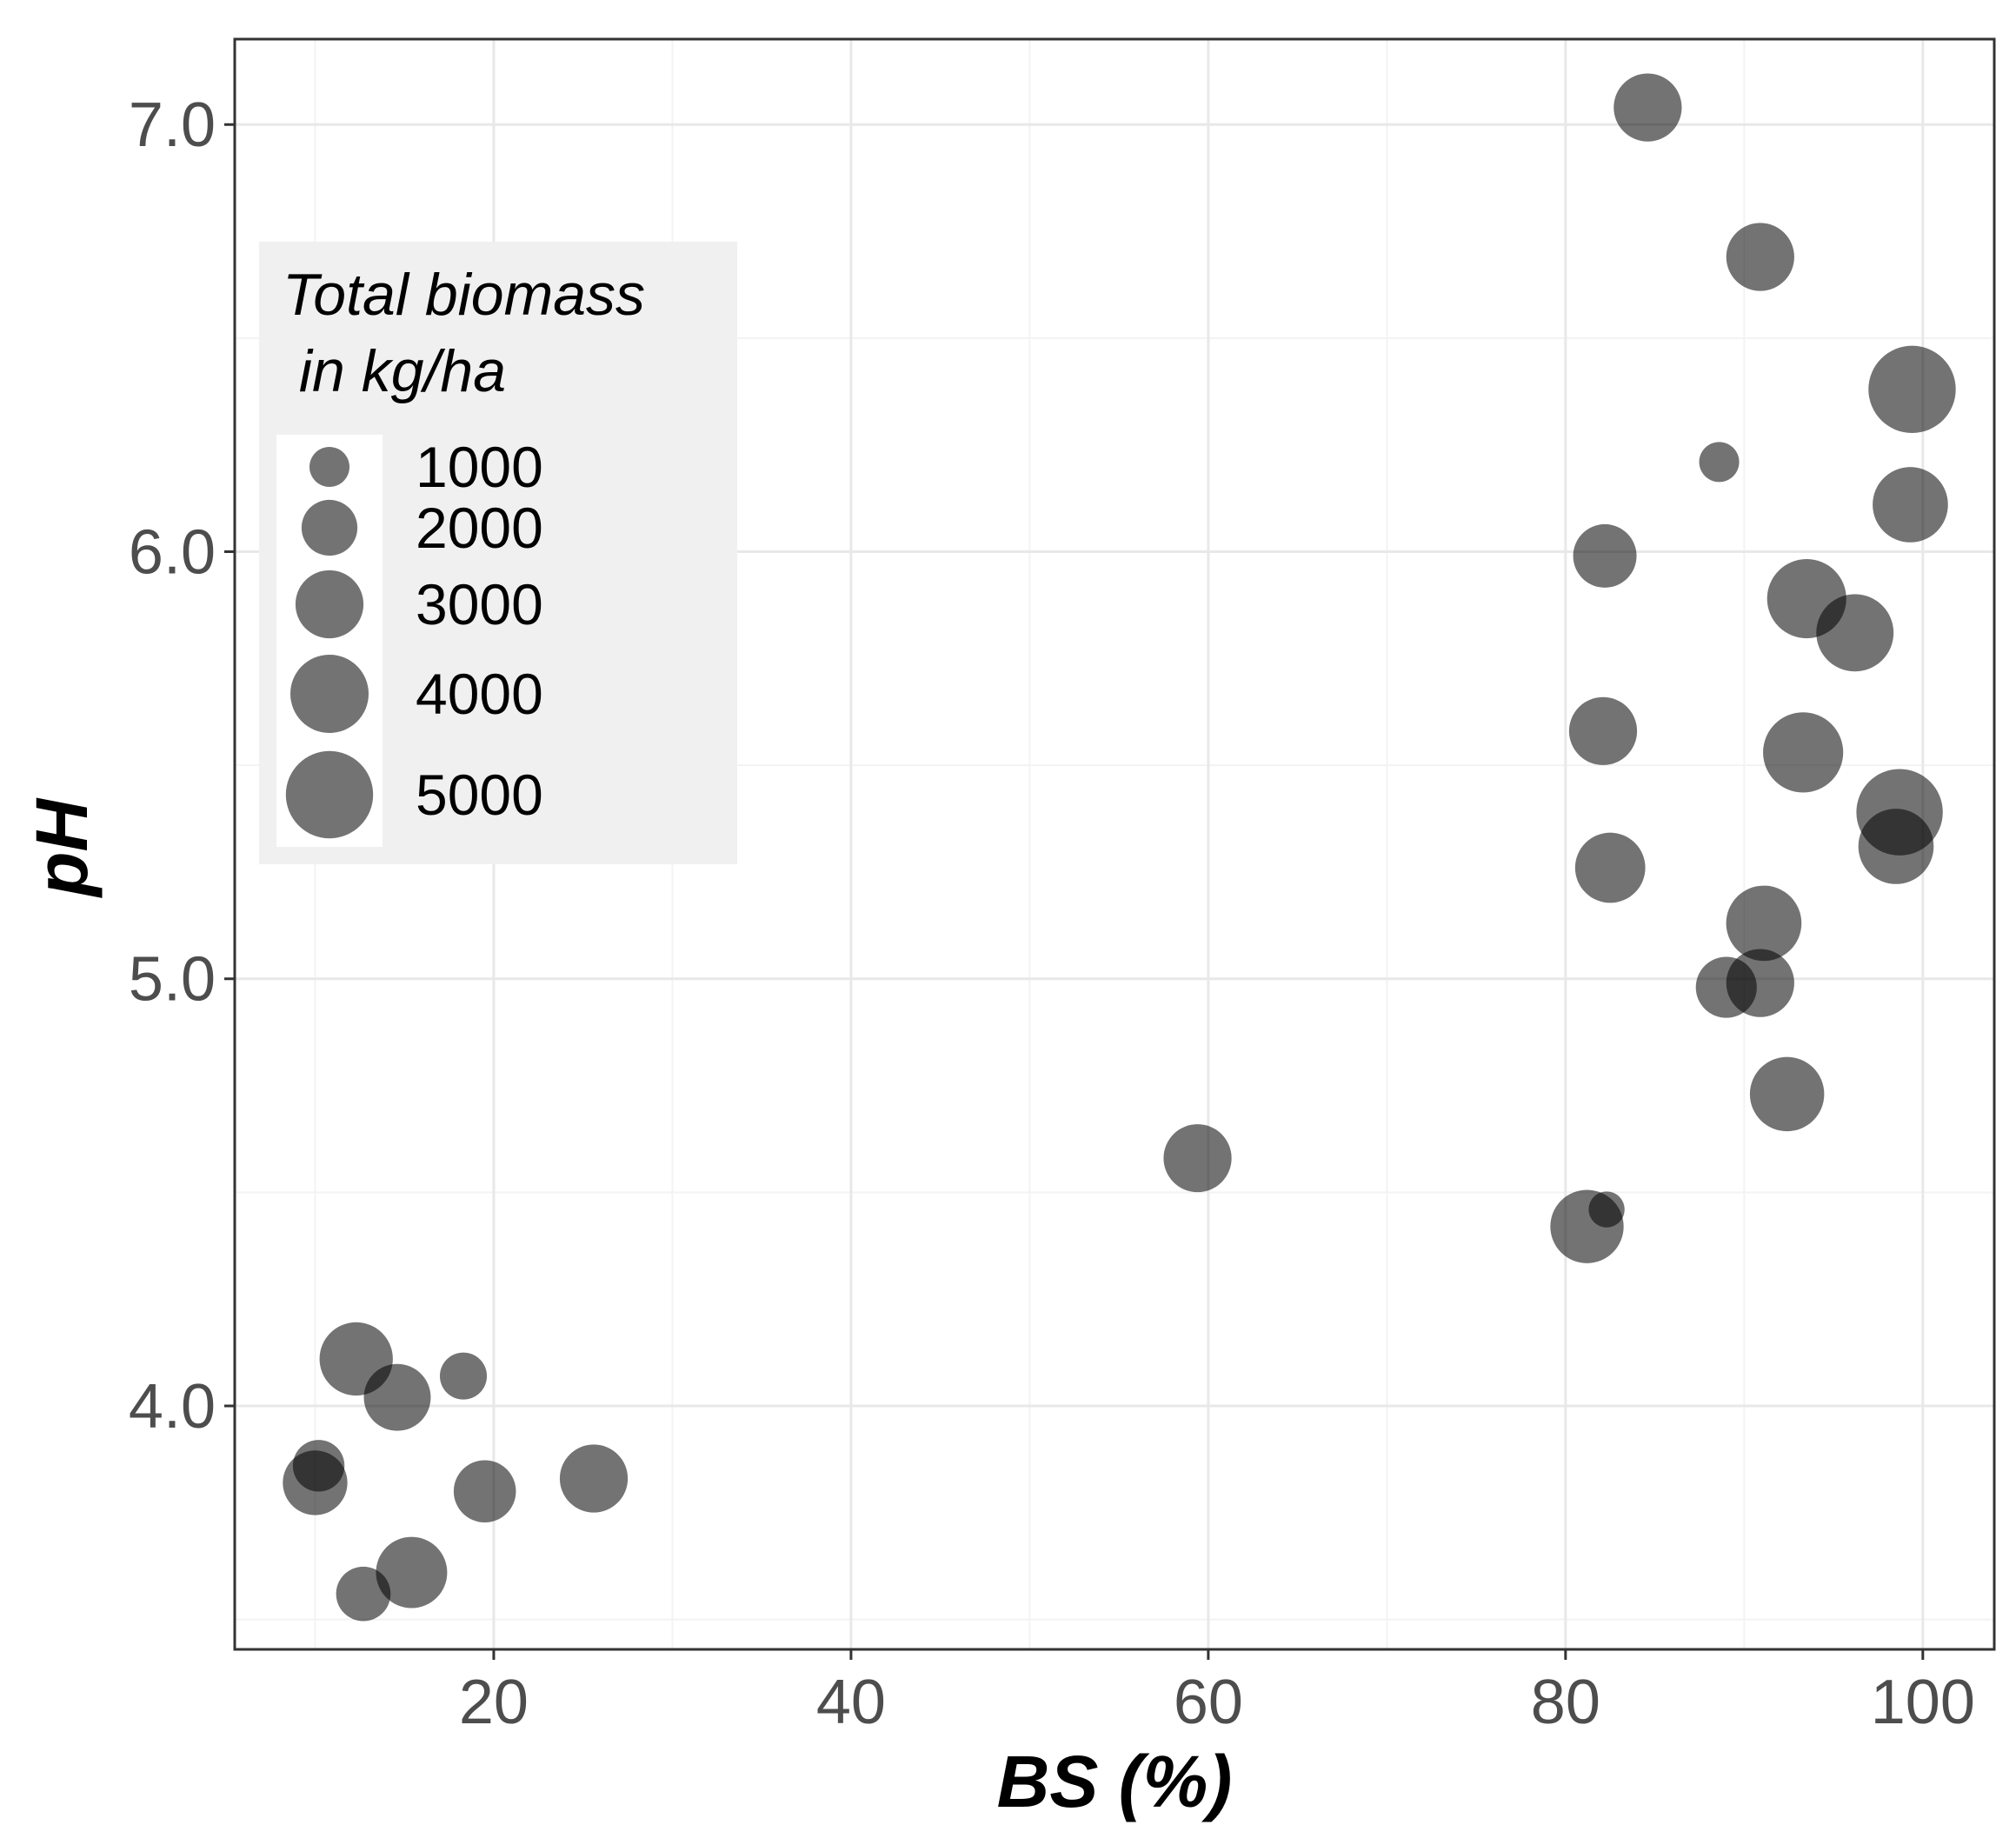  I want to click on y-tick-label: 7.0, so click(172, 125).